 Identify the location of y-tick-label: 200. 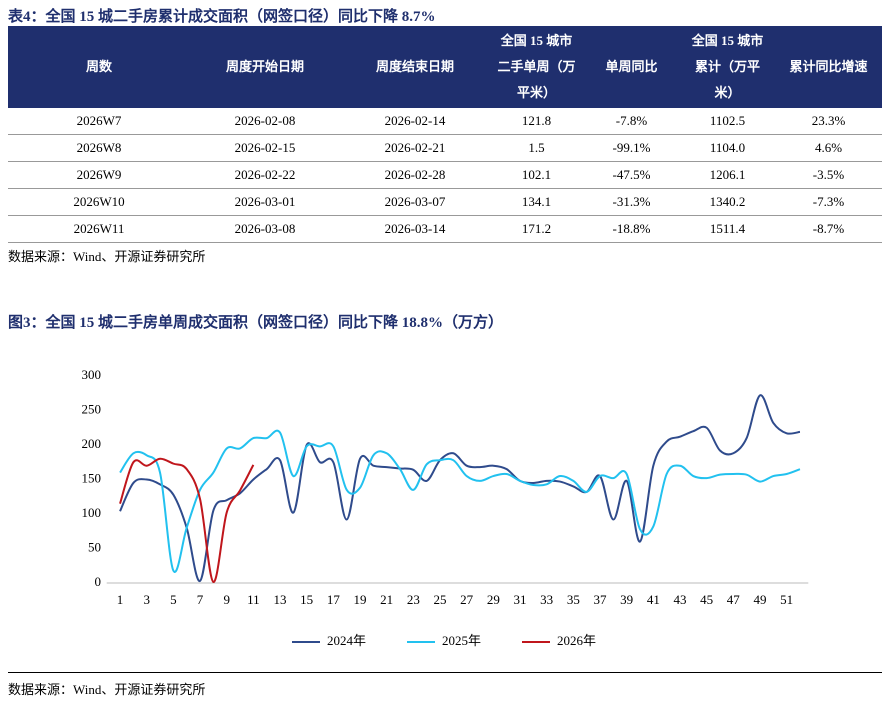
(92, 443).